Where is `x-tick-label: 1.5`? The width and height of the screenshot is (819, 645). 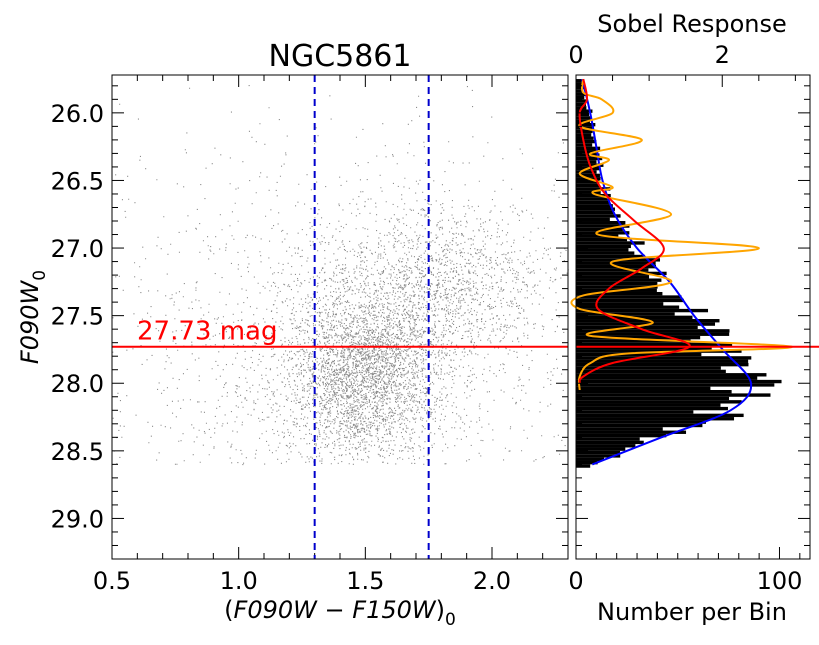 x-tick-label: 1.5 is located at coordinates (365, 581).